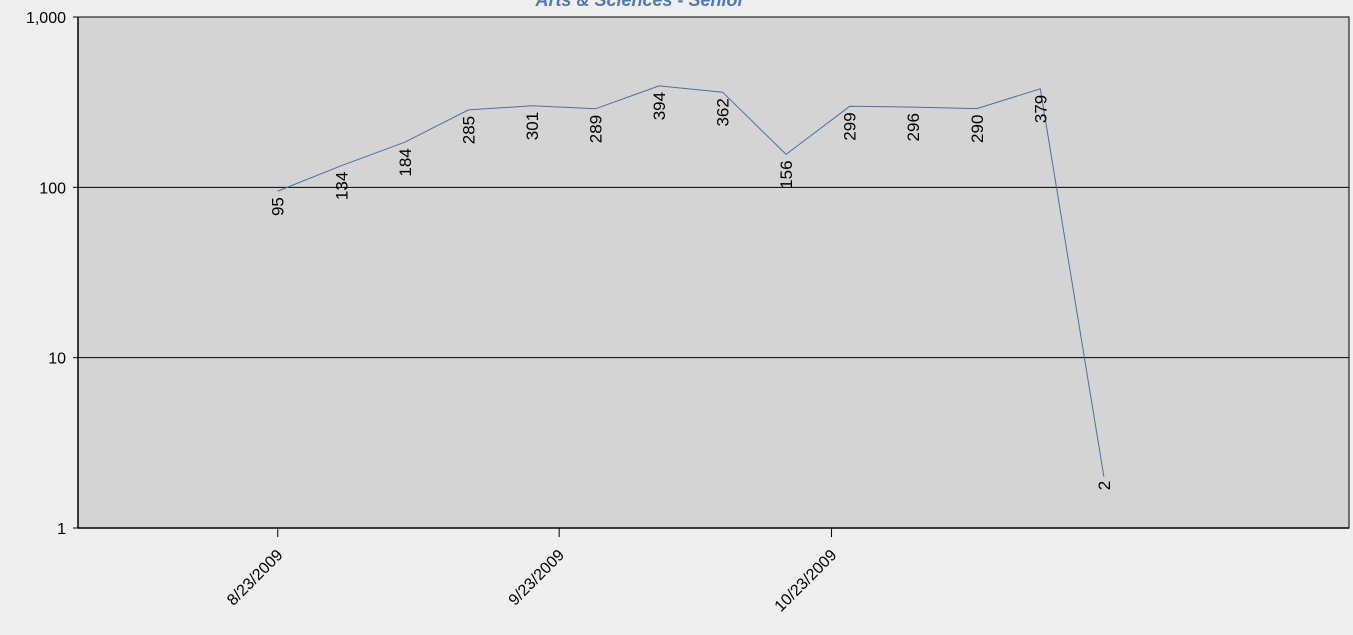  What do you see at coordinates (405, 162) in the screenshot?
I see `data-label: 184` at bounding box center [405, 162].